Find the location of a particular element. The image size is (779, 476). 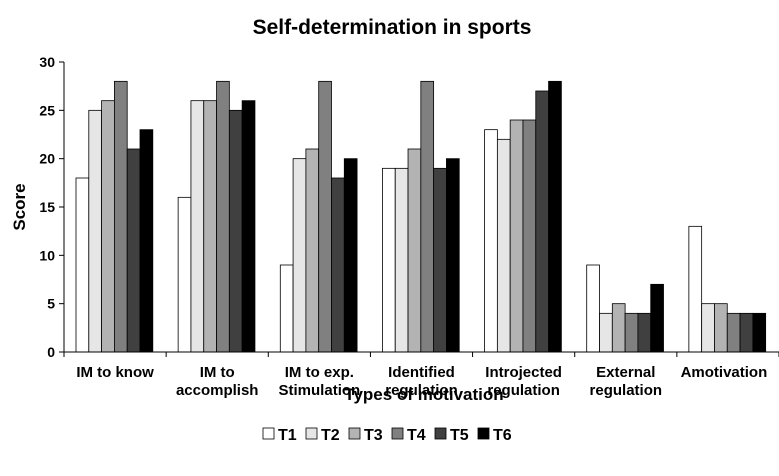

x-tick-label: IM to accomplish is located at coordinates (217, 381).